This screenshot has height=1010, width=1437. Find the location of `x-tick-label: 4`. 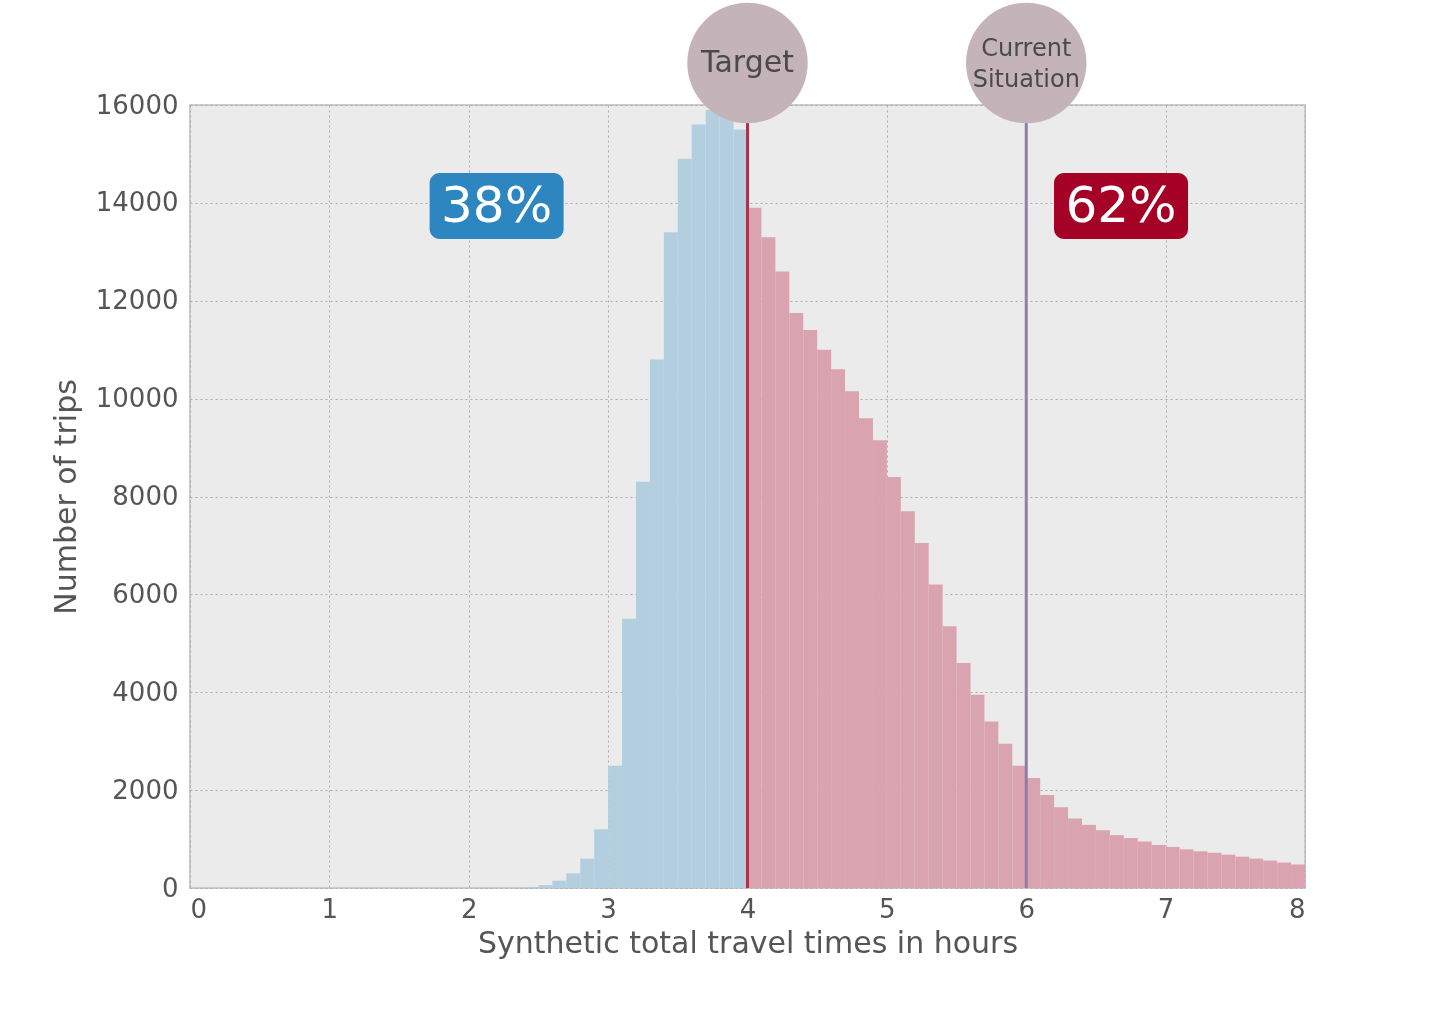

x-tick-label: 4 is located at coordinates (748, 908).